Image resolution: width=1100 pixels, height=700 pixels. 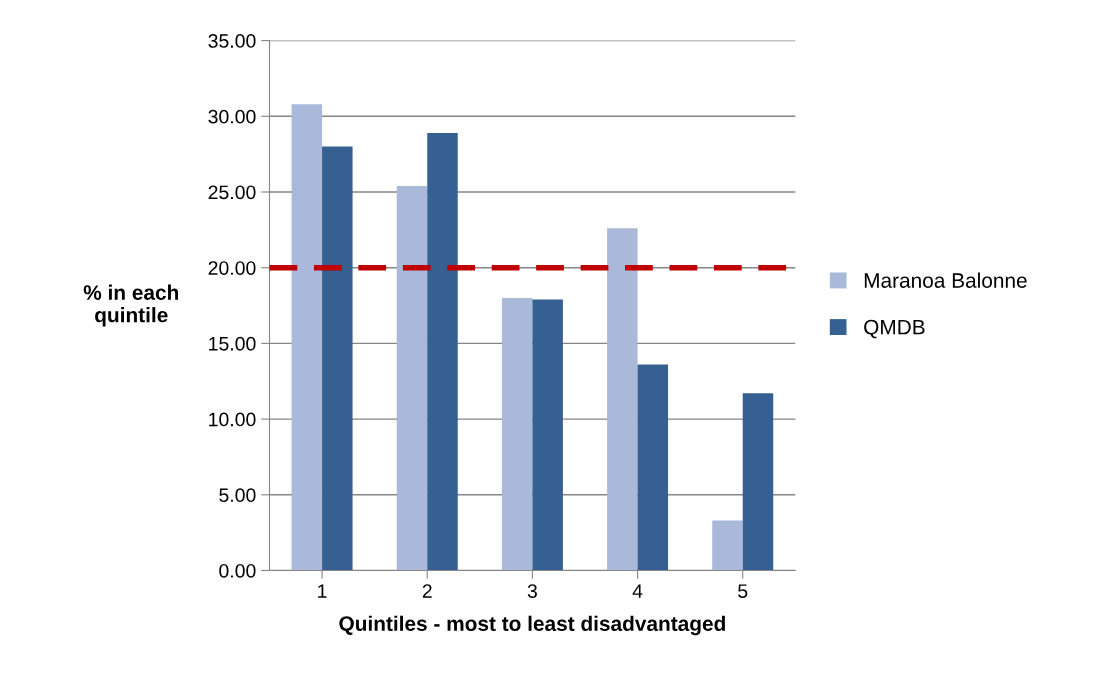 I want to click on y-tick-label: 30.00, so click(x=232, y=116).